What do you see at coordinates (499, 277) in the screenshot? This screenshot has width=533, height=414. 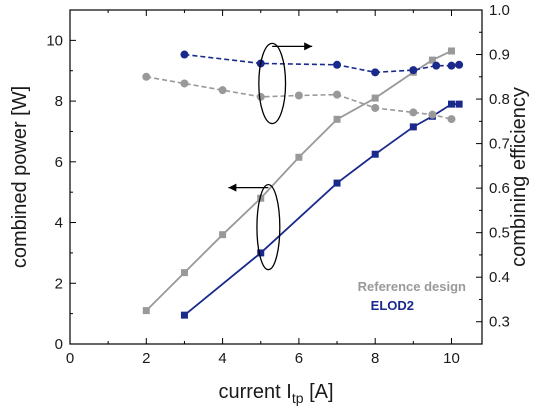 I see `y-right-tick-label: 0.4` at bounding box center [499, 277].